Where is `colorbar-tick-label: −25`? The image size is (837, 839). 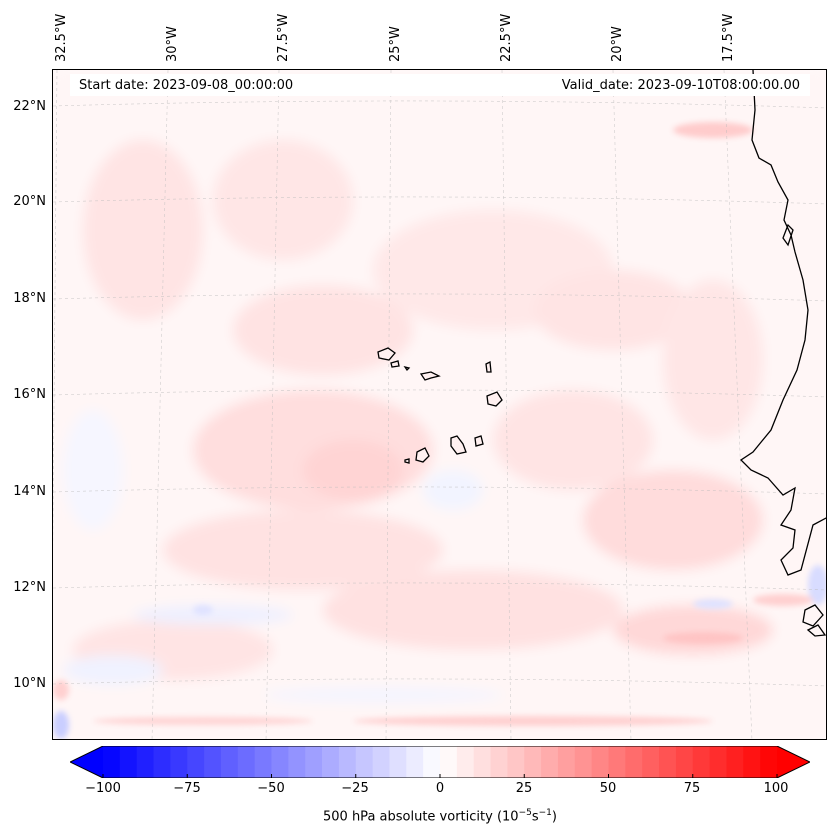
colorbar-tick-label: −25 is located at coordinates (355, 788).